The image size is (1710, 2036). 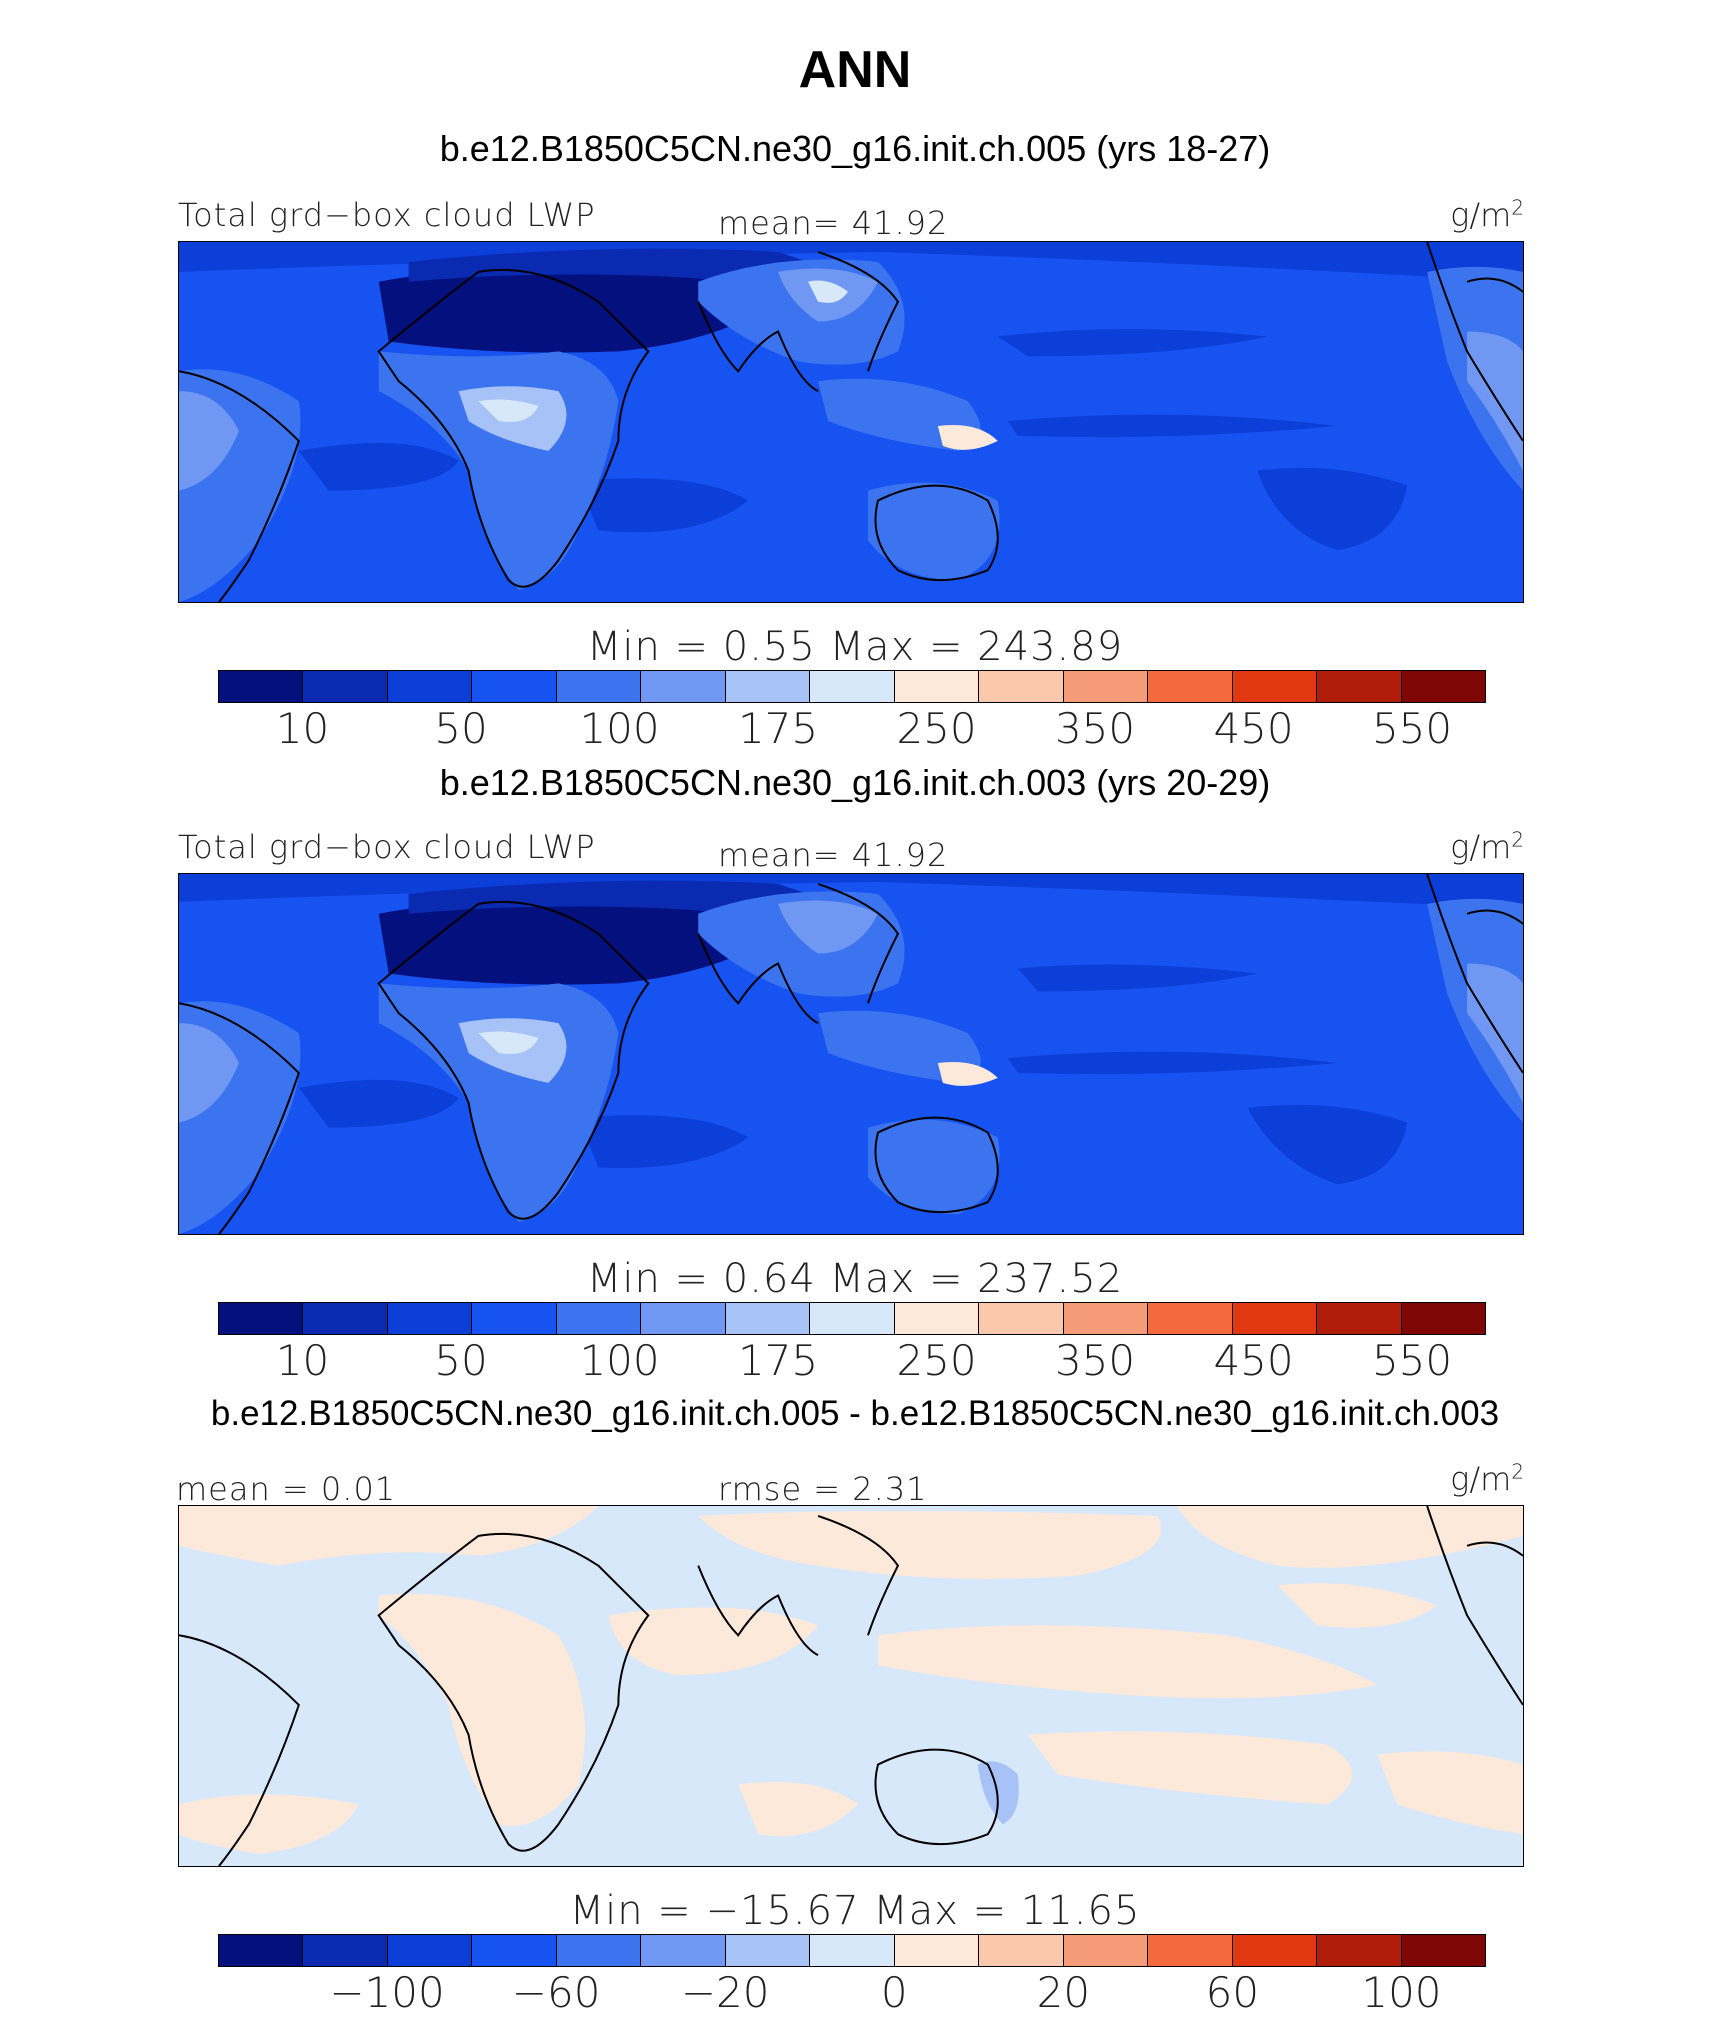 I want to click on panel-2-colorbar, so click(x=852, y=1318).